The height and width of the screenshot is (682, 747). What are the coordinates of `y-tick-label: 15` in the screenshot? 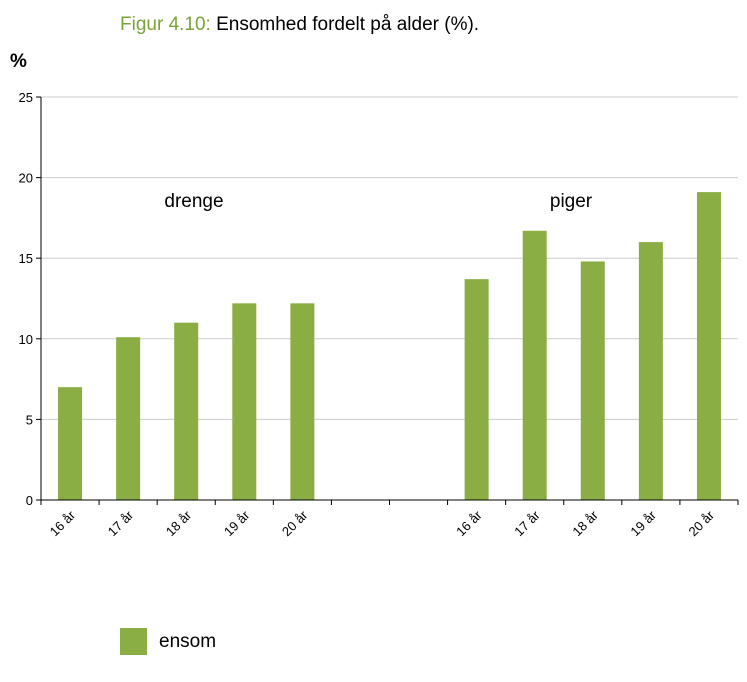 It's located at (26, 258).